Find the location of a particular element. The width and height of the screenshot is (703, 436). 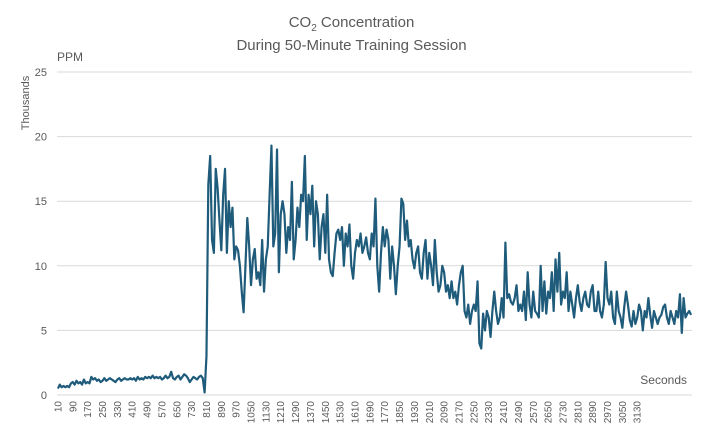

x-tick-label: 1930 is located at coordinates (415, 412).